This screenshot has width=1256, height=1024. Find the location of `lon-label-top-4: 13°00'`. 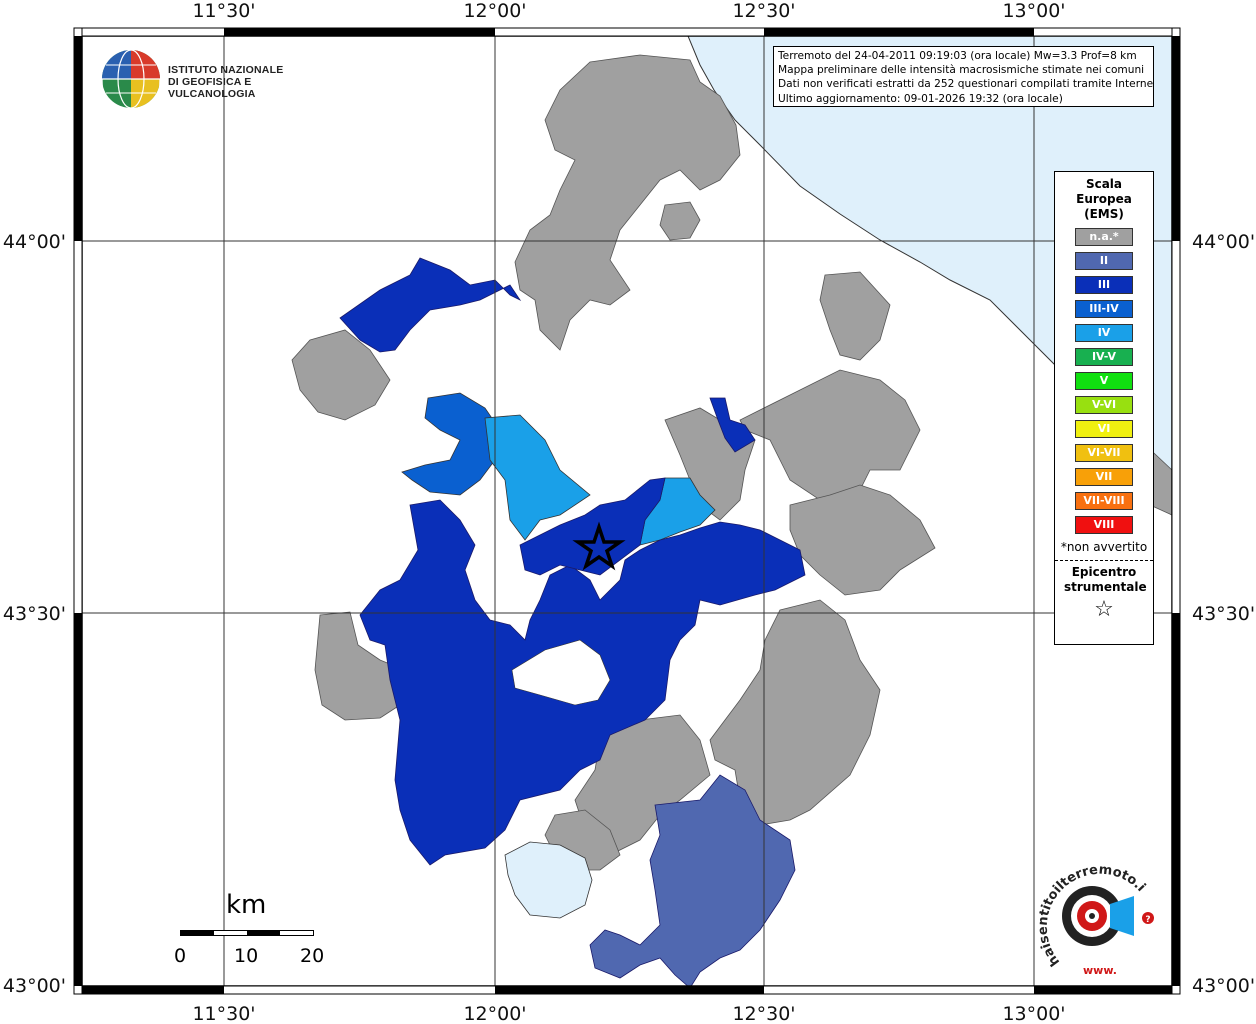

lon-label-top-4: 13°00' is located at coordinates (1033, 11).